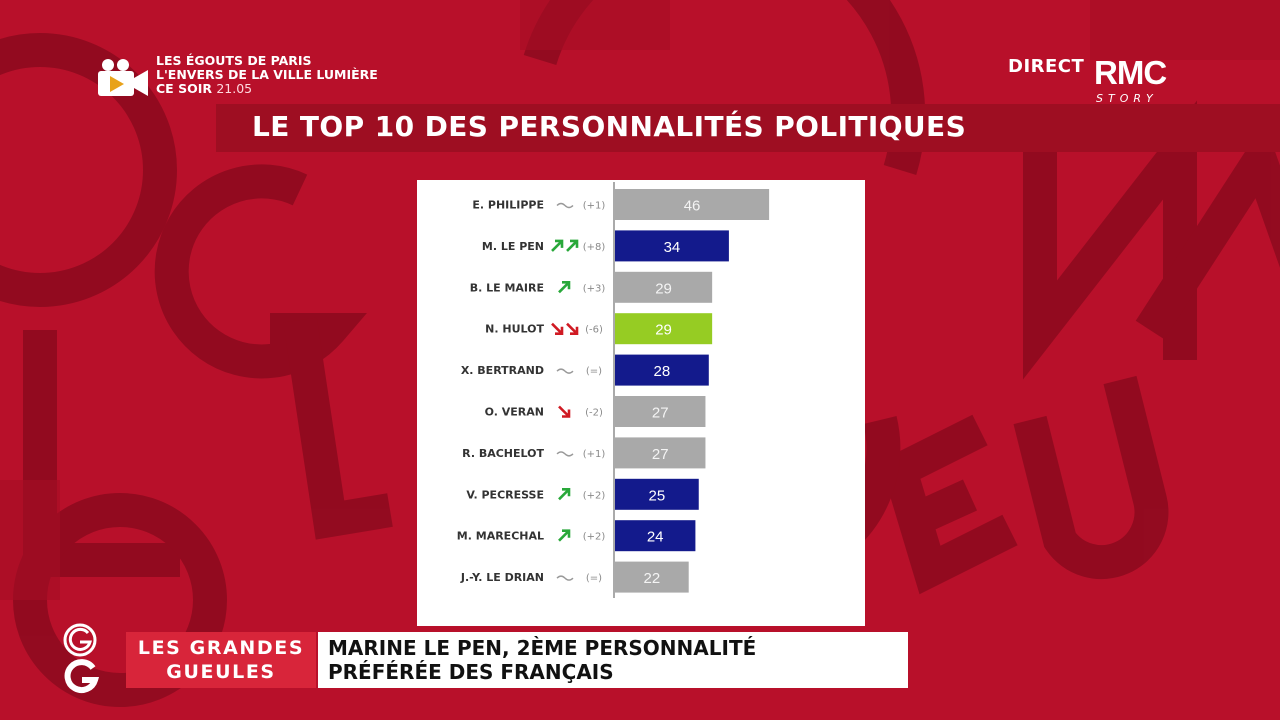 The width and height of the screenshot is (1280, 720). Describe the element at coordinates (513, 246) in the screenshot. I see `bar-label: M. LE PEN` at that location.